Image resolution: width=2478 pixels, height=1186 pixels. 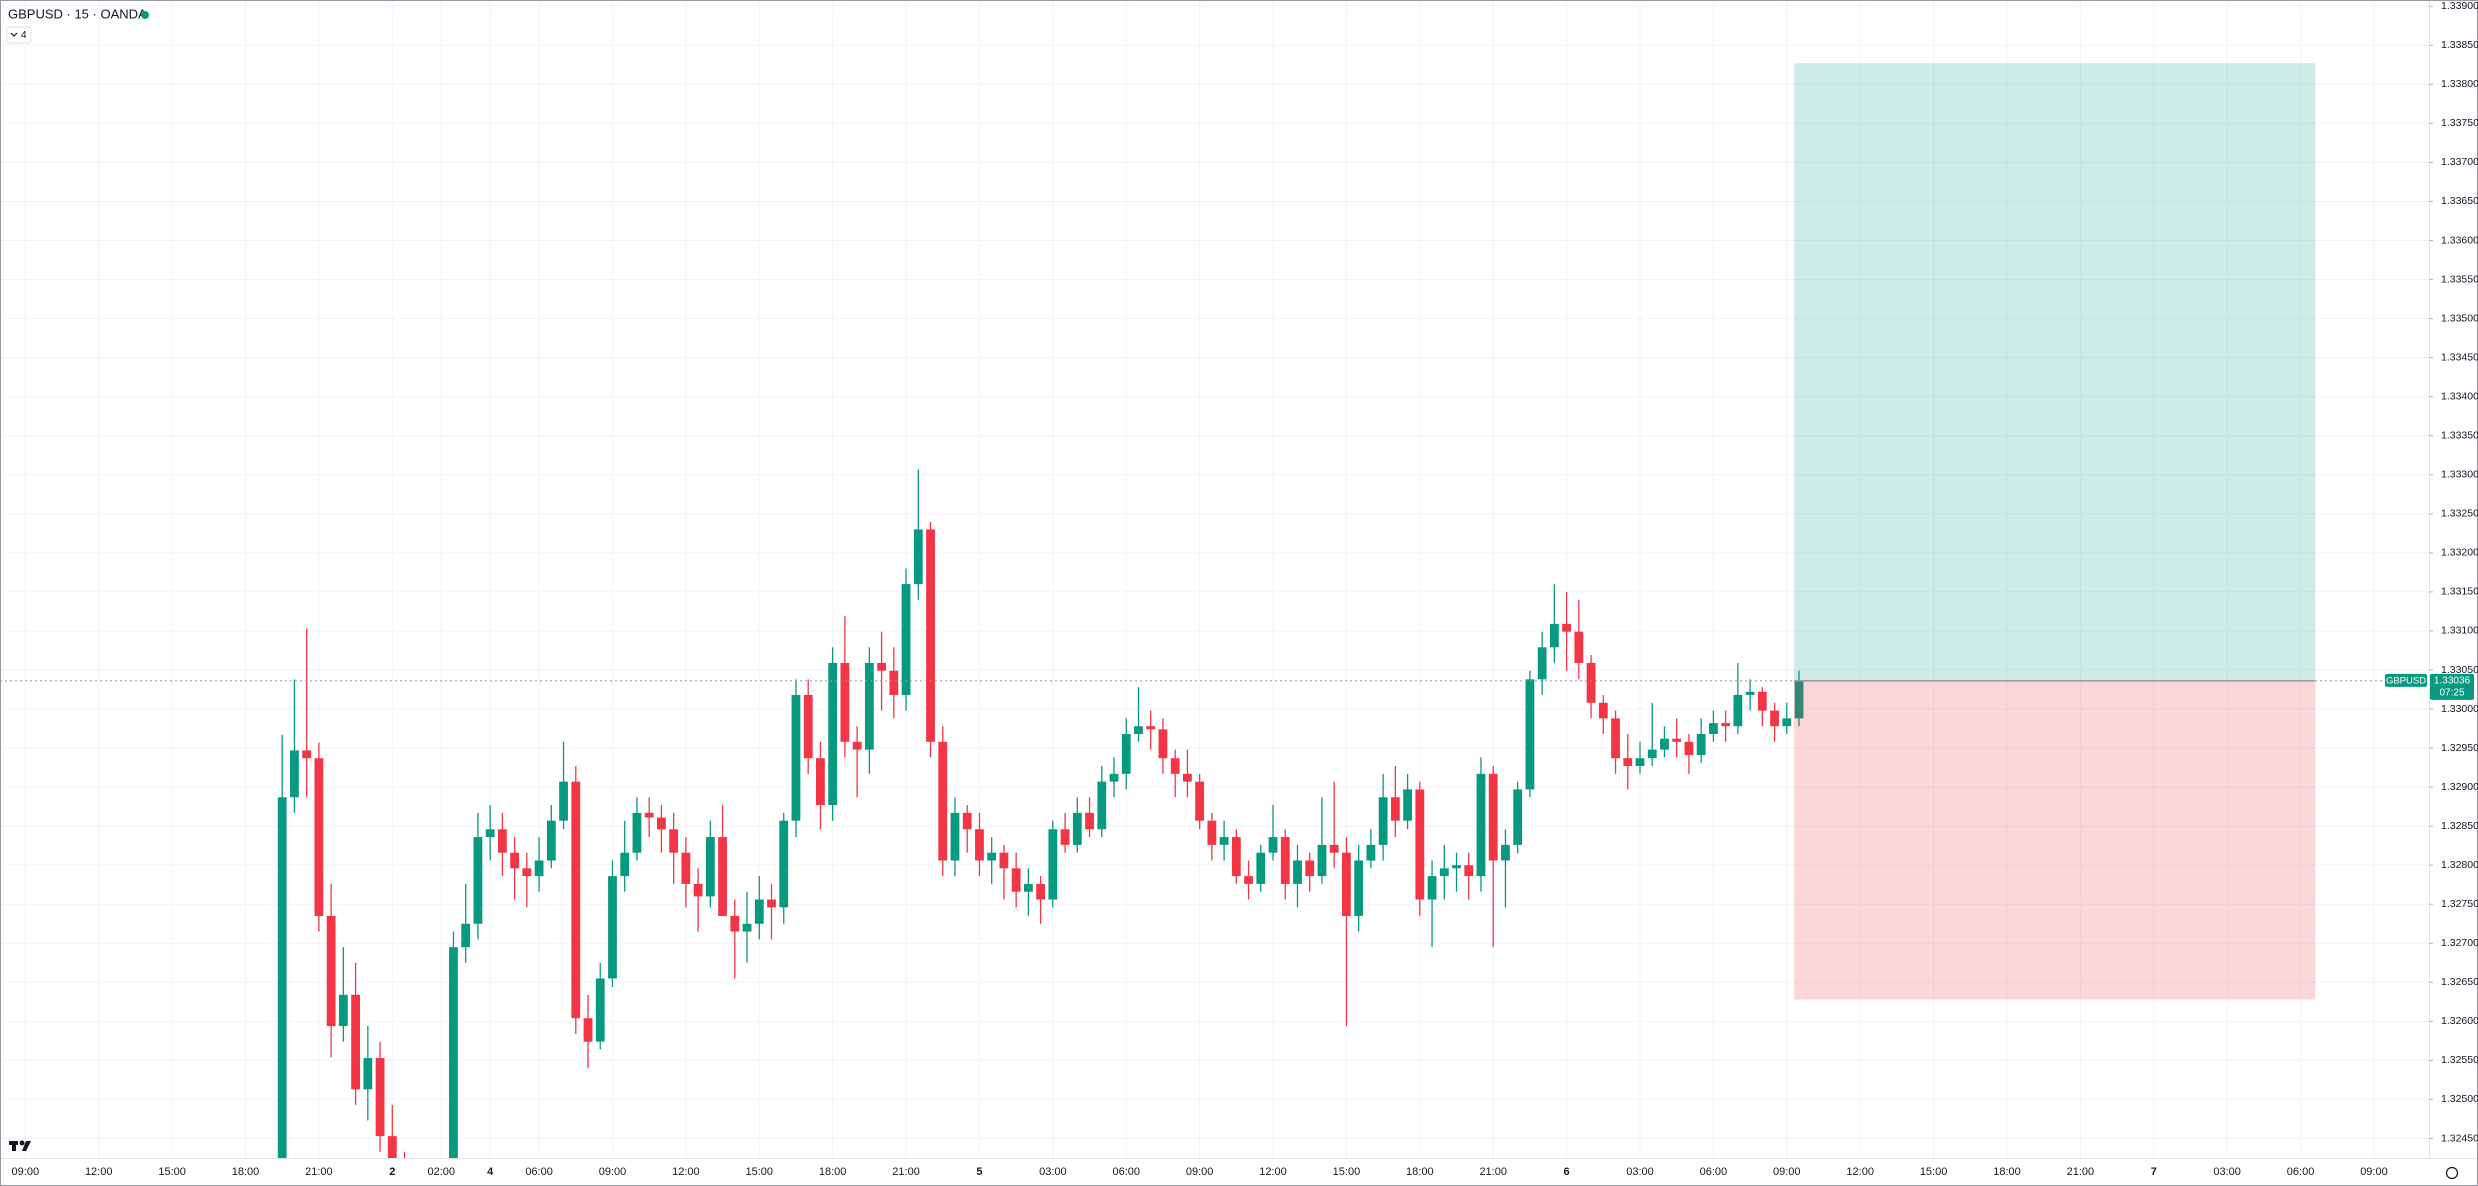 What do you see at coordinates (2055, 372) in the screenshot?
I see `target-zone` at bounding box center [2055, 372].